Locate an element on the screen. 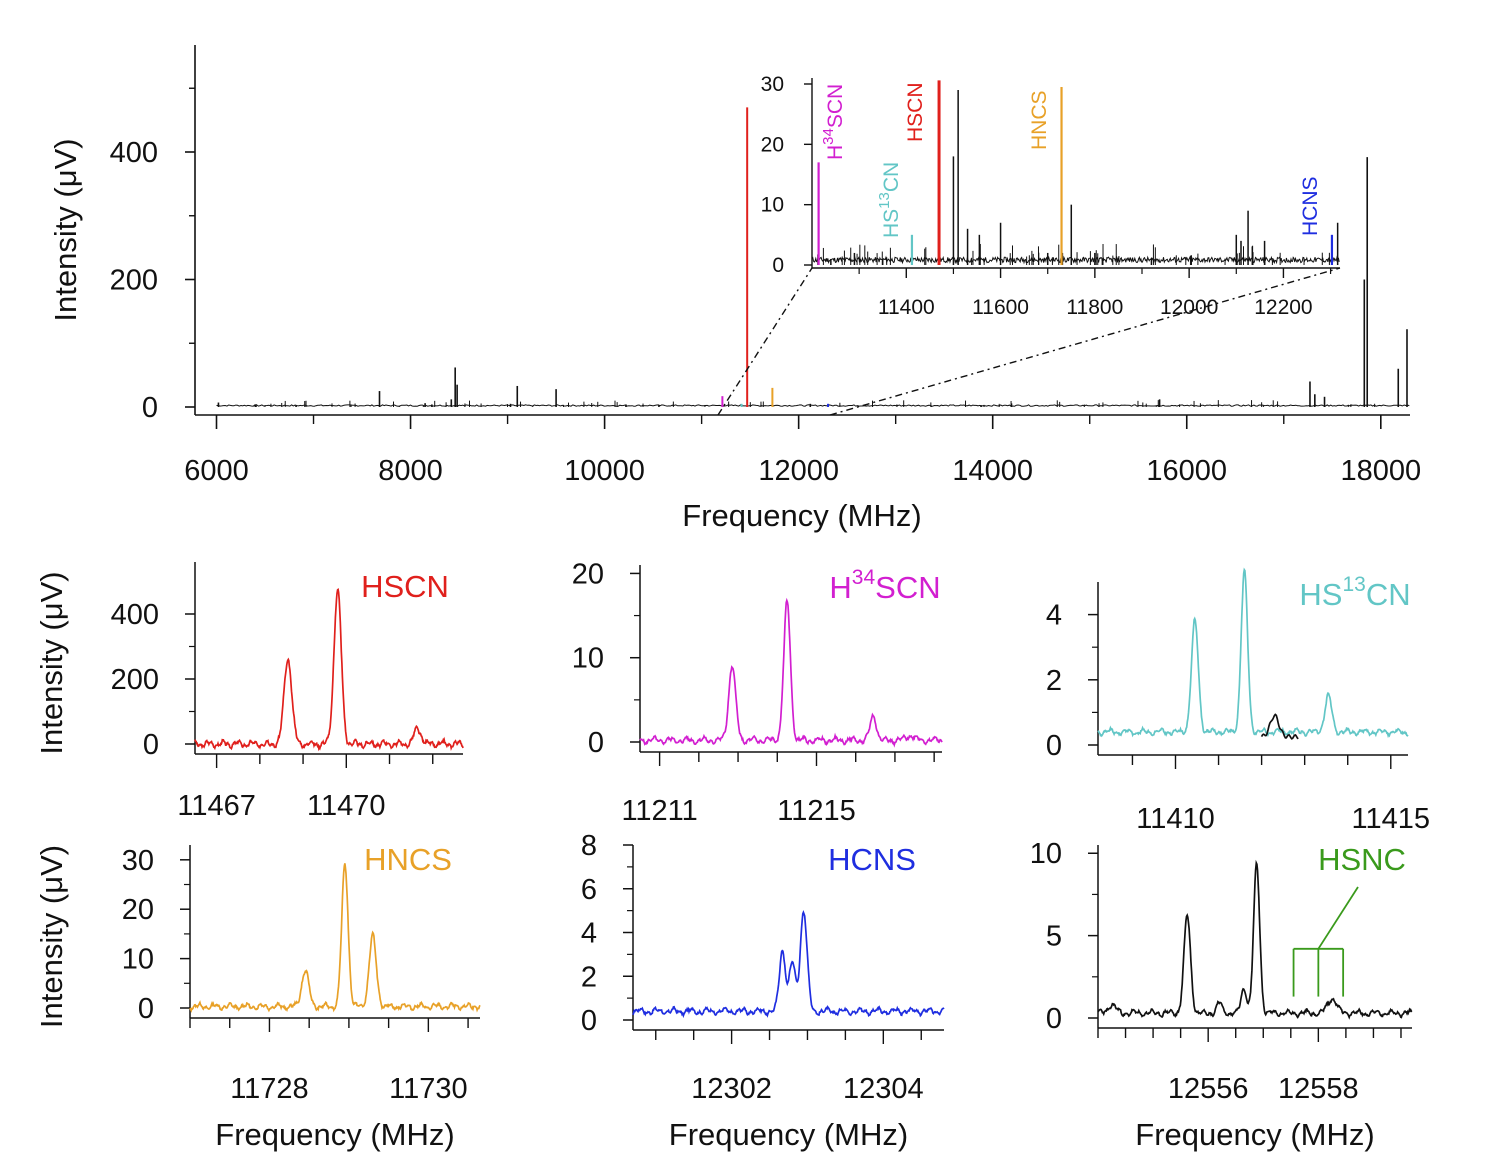 This screenshot has height=1162, width=1500. species-label-part: H is located at coordinates (840, 587).